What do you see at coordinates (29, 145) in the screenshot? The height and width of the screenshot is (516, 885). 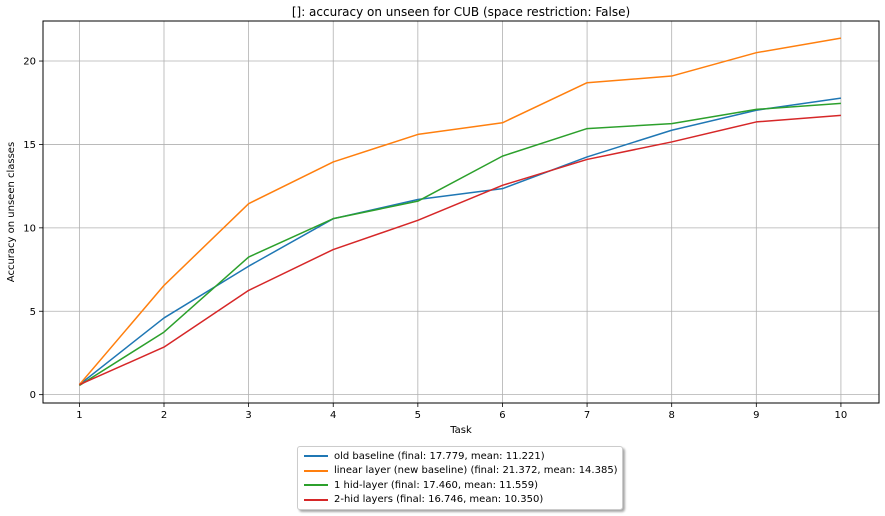 I see `y-tick-label: 15` at bounding box center [29, 145].